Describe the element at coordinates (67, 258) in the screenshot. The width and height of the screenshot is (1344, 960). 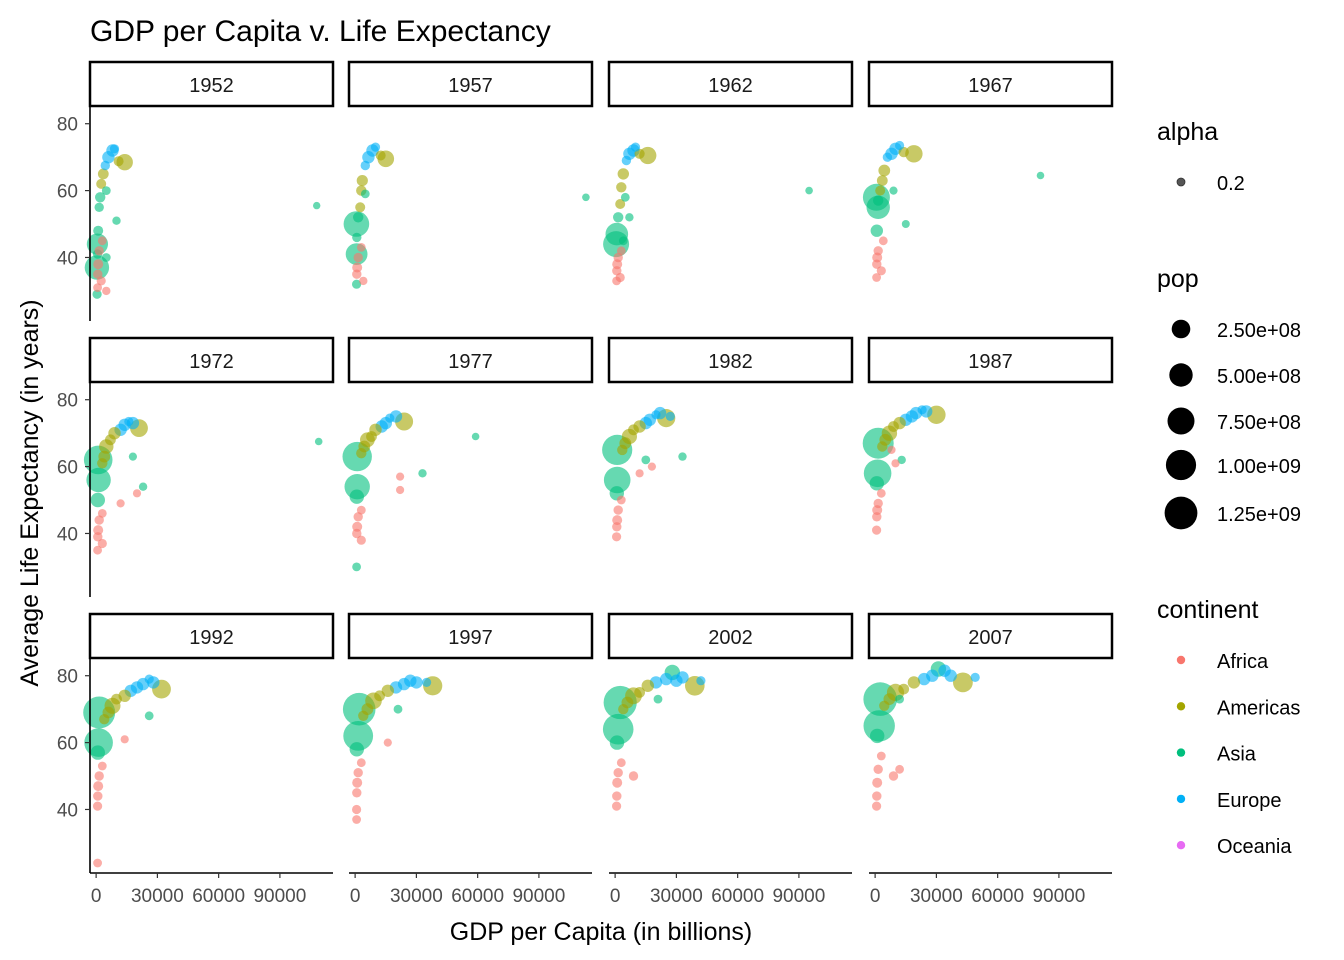
I see `y-tick-label: 40` at that location.